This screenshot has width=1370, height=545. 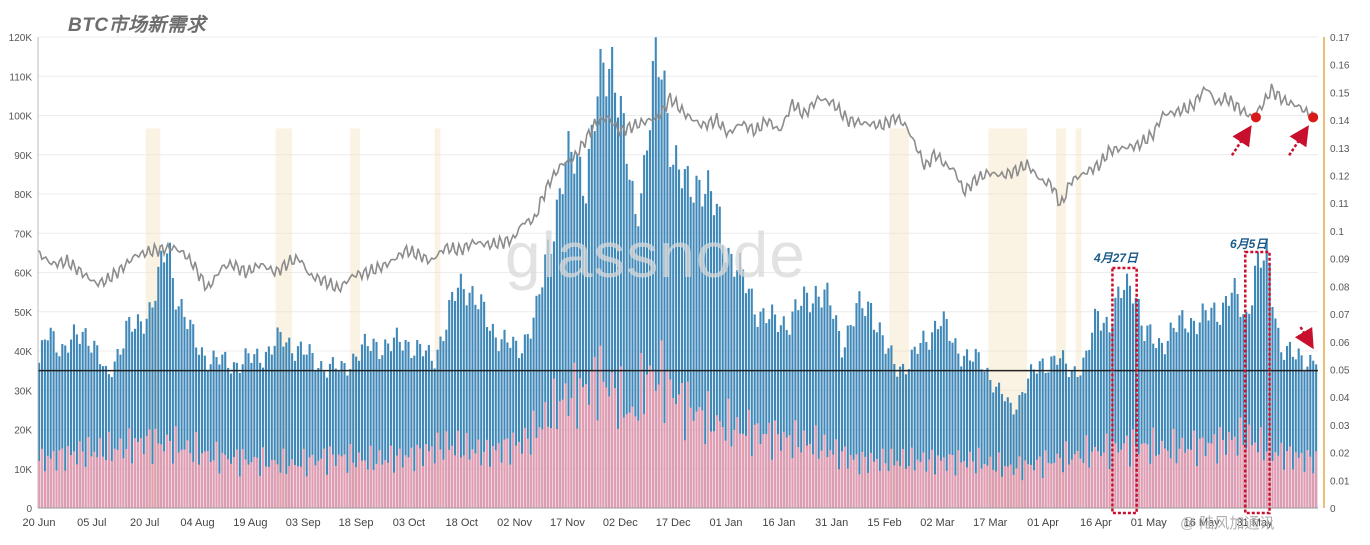 I want to click on source-mark: @ 陆风加通讯, so click(x=1227, y=523).